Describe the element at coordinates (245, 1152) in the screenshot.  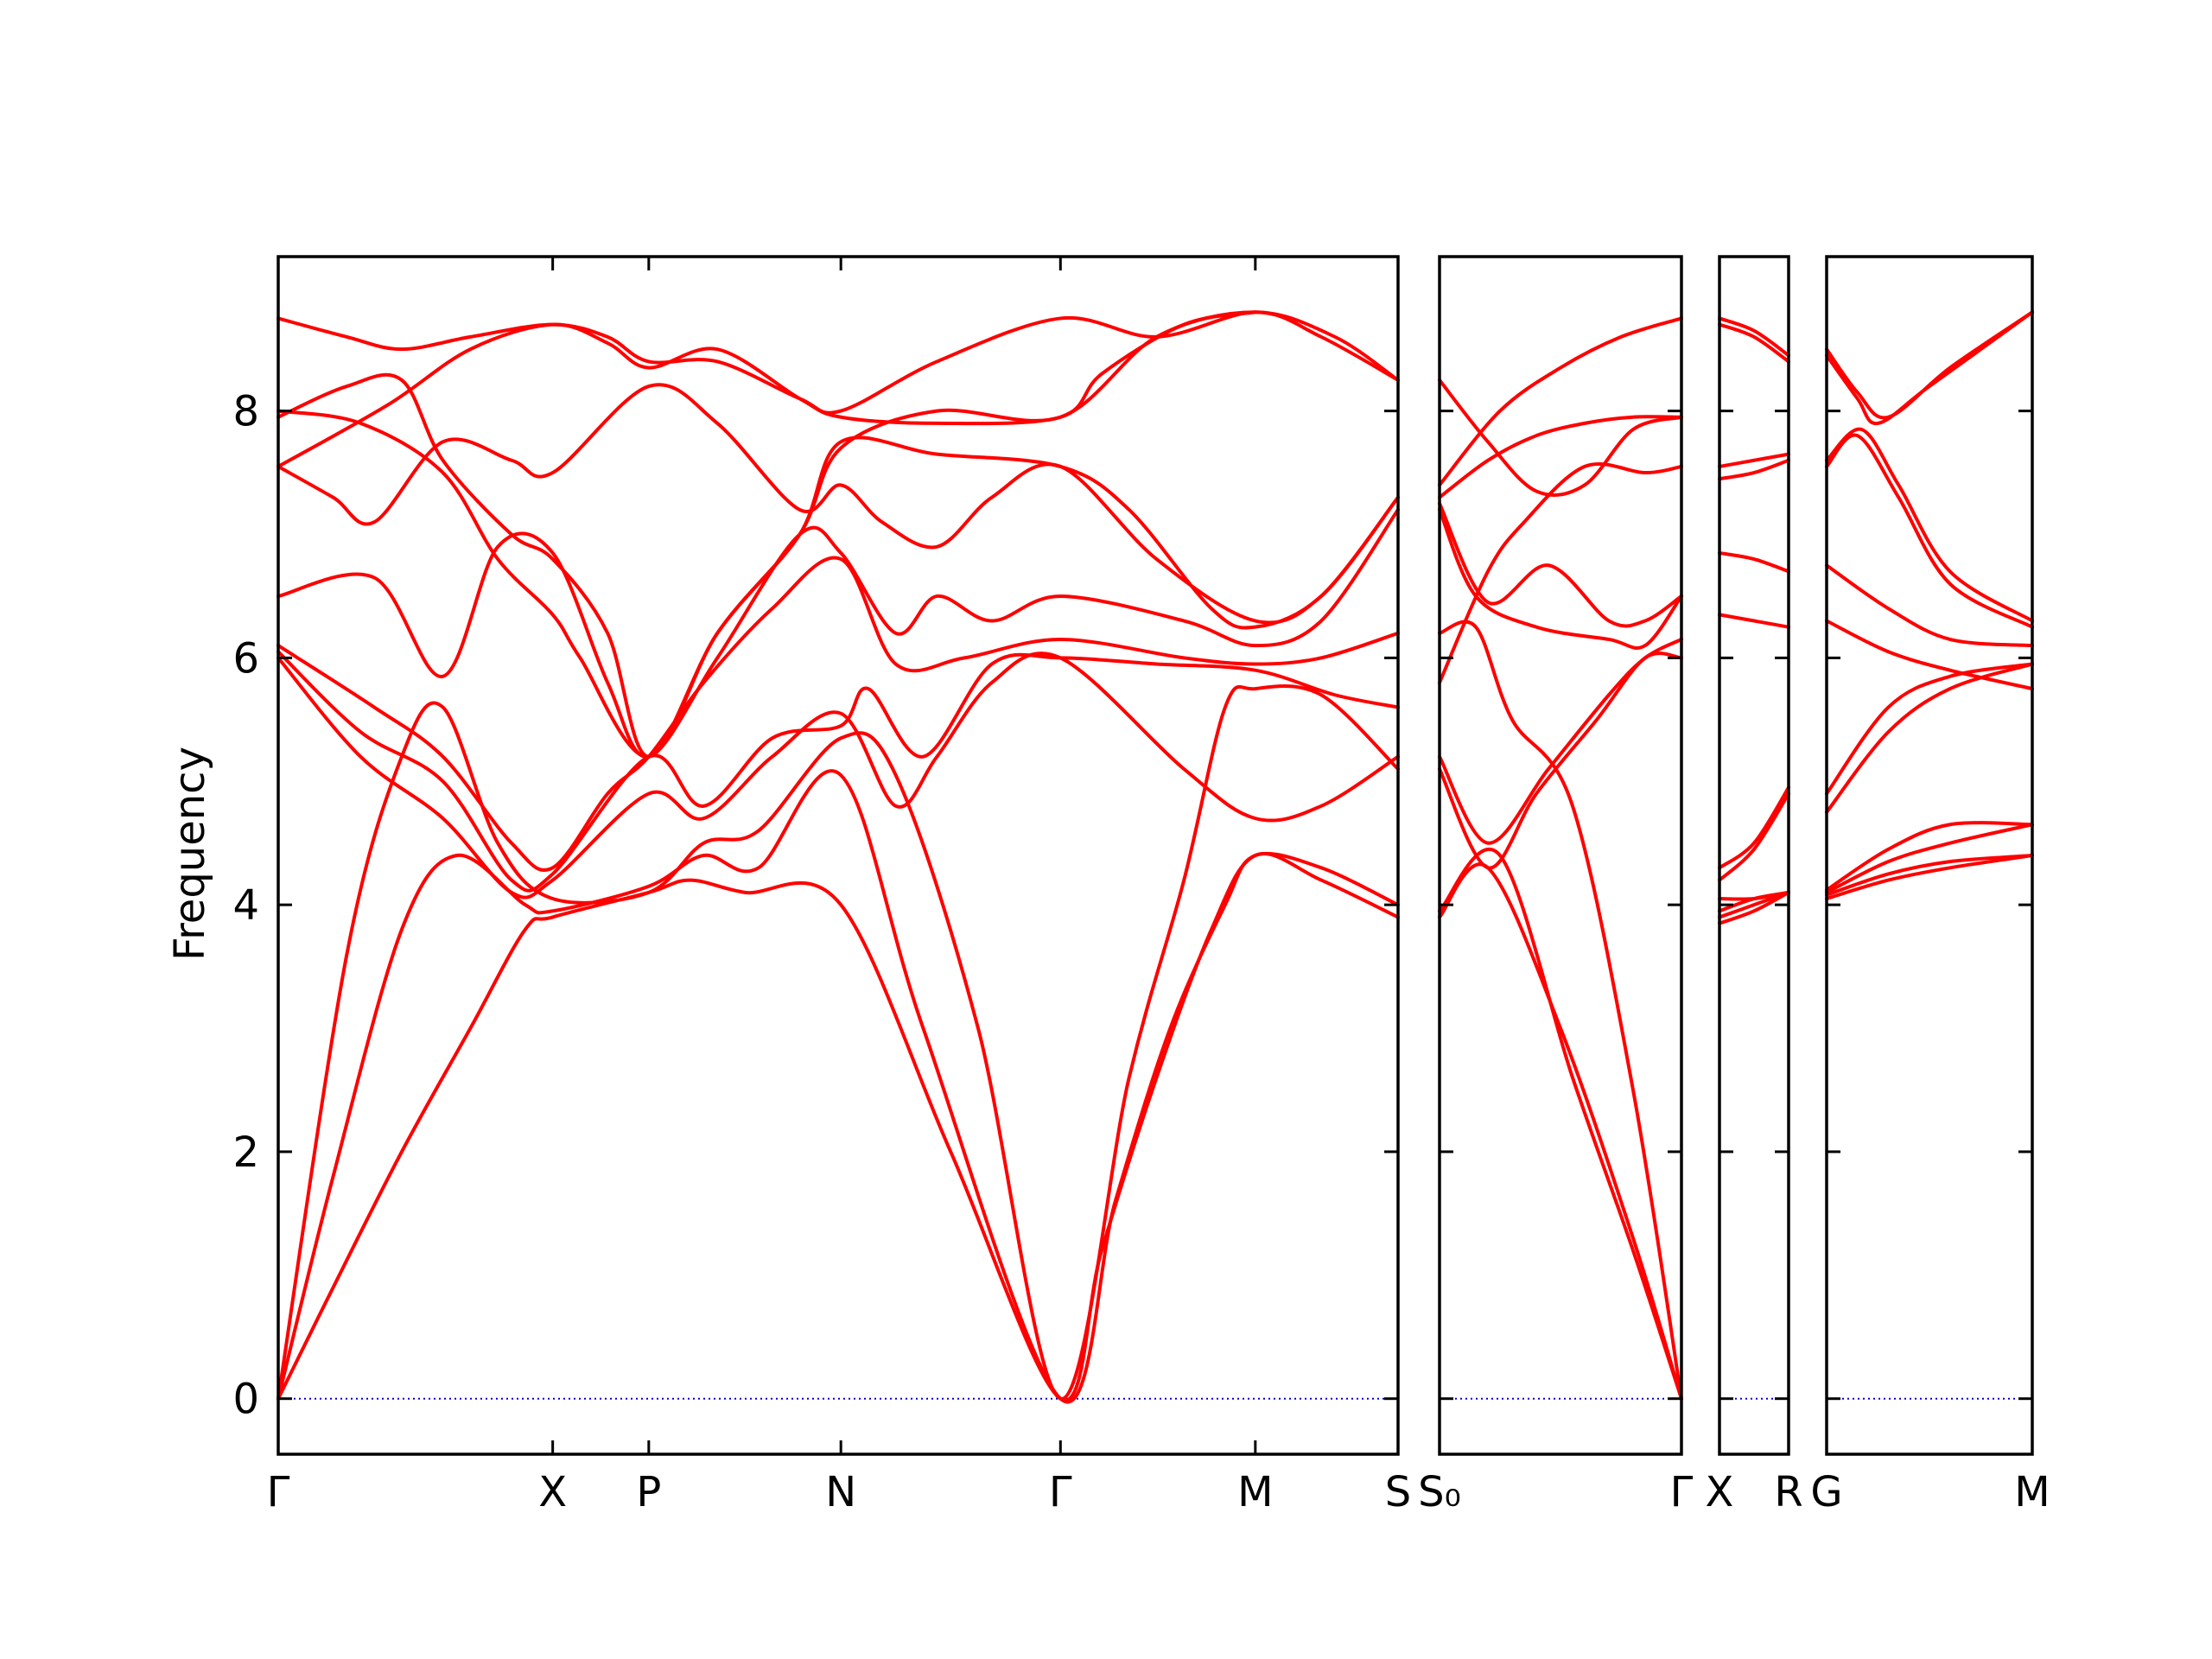
I see `y-tick-label-2: 2` at that location.